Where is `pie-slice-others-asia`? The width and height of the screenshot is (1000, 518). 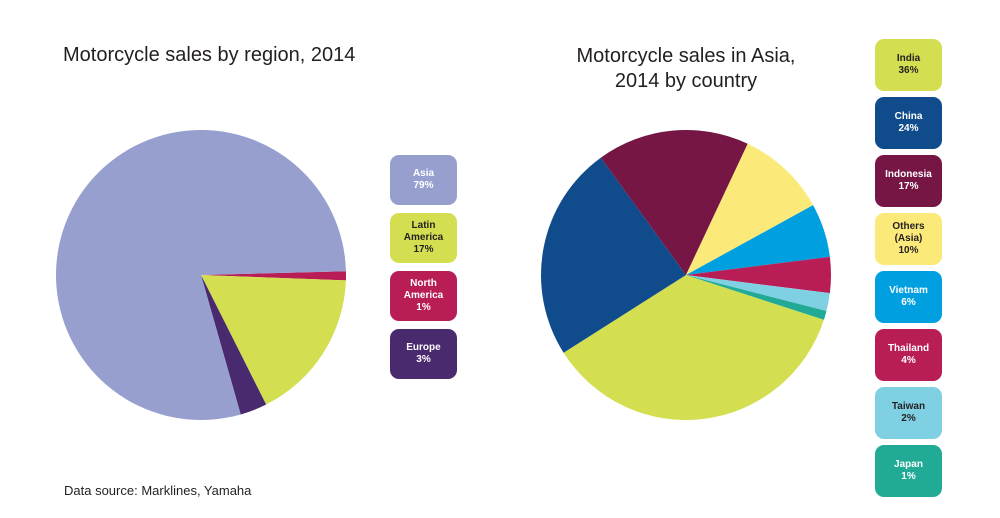
pie-slice-others-asia is located at coordinates (750, 209).